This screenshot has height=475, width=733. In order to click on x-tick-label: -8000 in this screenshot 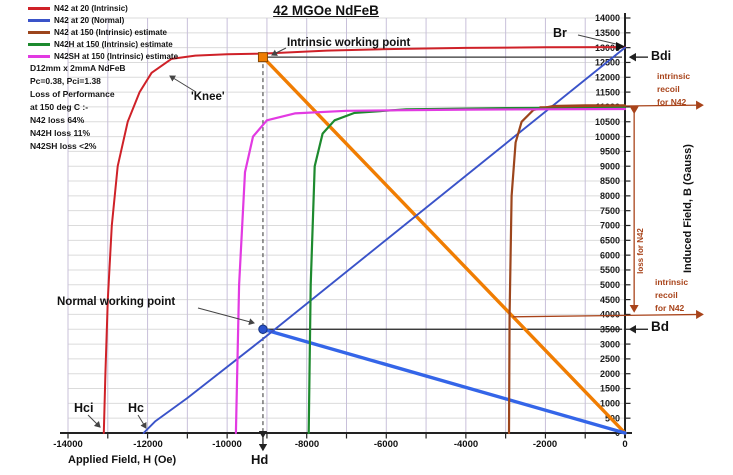, I will do `click(307, 444)`.